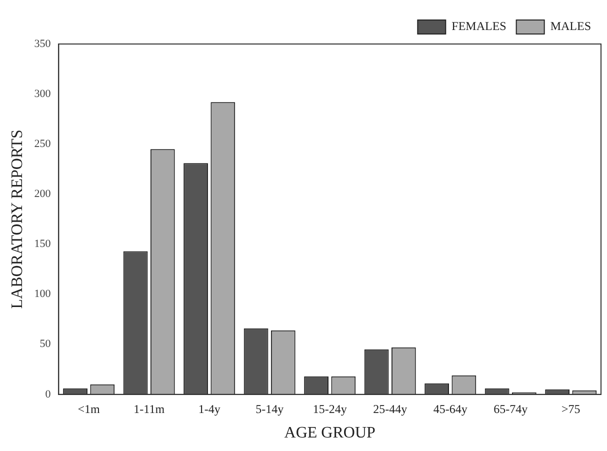 Image resolution: width=607 pixels, height=451 pixels. I want to click on y-tick-label: 100, so click(43, 294).